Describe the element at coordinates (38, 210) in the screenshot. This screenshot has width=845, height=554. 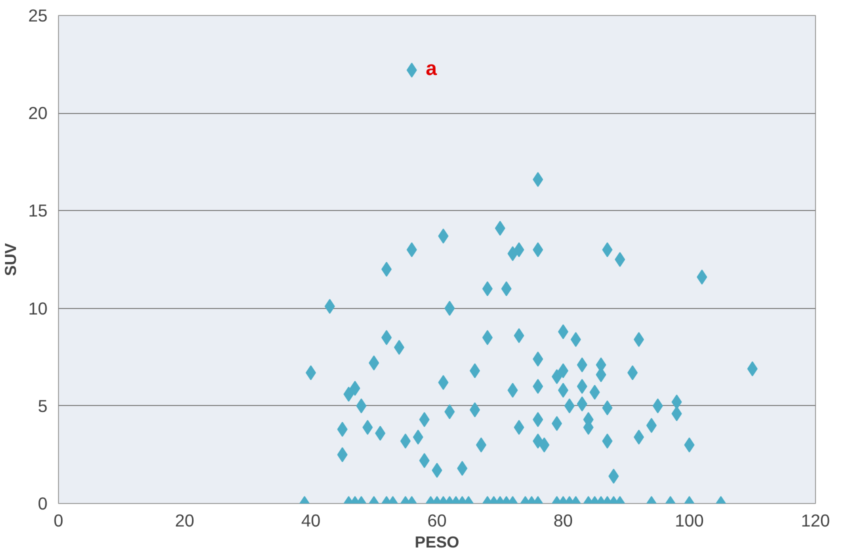
I see `y-tick-label: 15` at that location.